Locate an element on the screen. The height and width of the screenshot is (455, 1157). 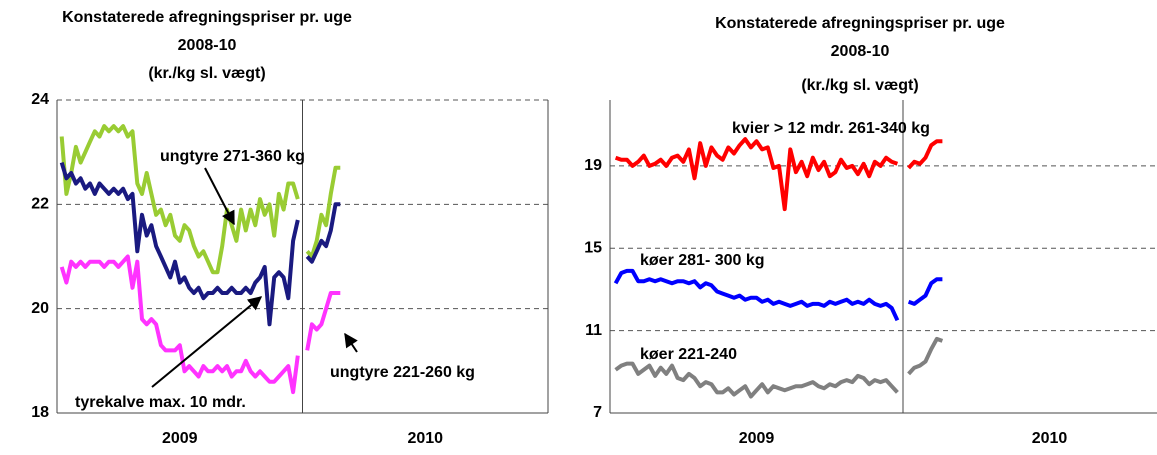
annotation-arrows is located at coordinates (254, 277).